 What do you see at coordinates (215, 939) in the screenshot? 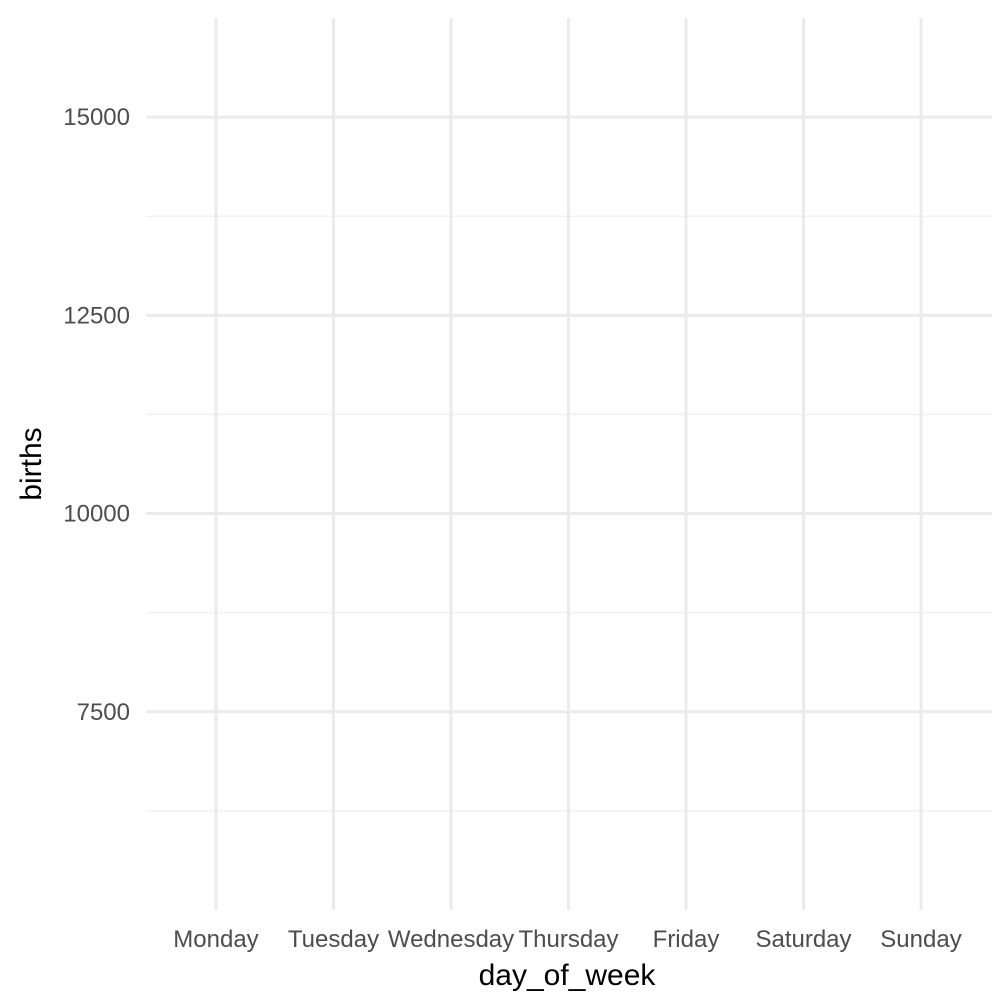
I see `x-tick-label: Monday` at bounding box center [215, 939].